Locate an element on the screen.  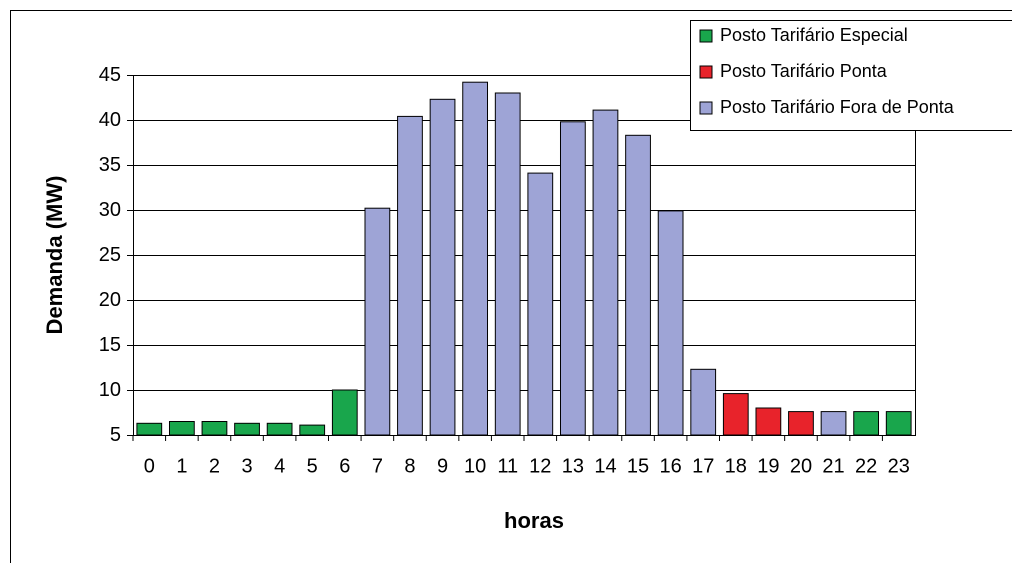
x-tick-label: 15 is located at coordinates (638, 466).